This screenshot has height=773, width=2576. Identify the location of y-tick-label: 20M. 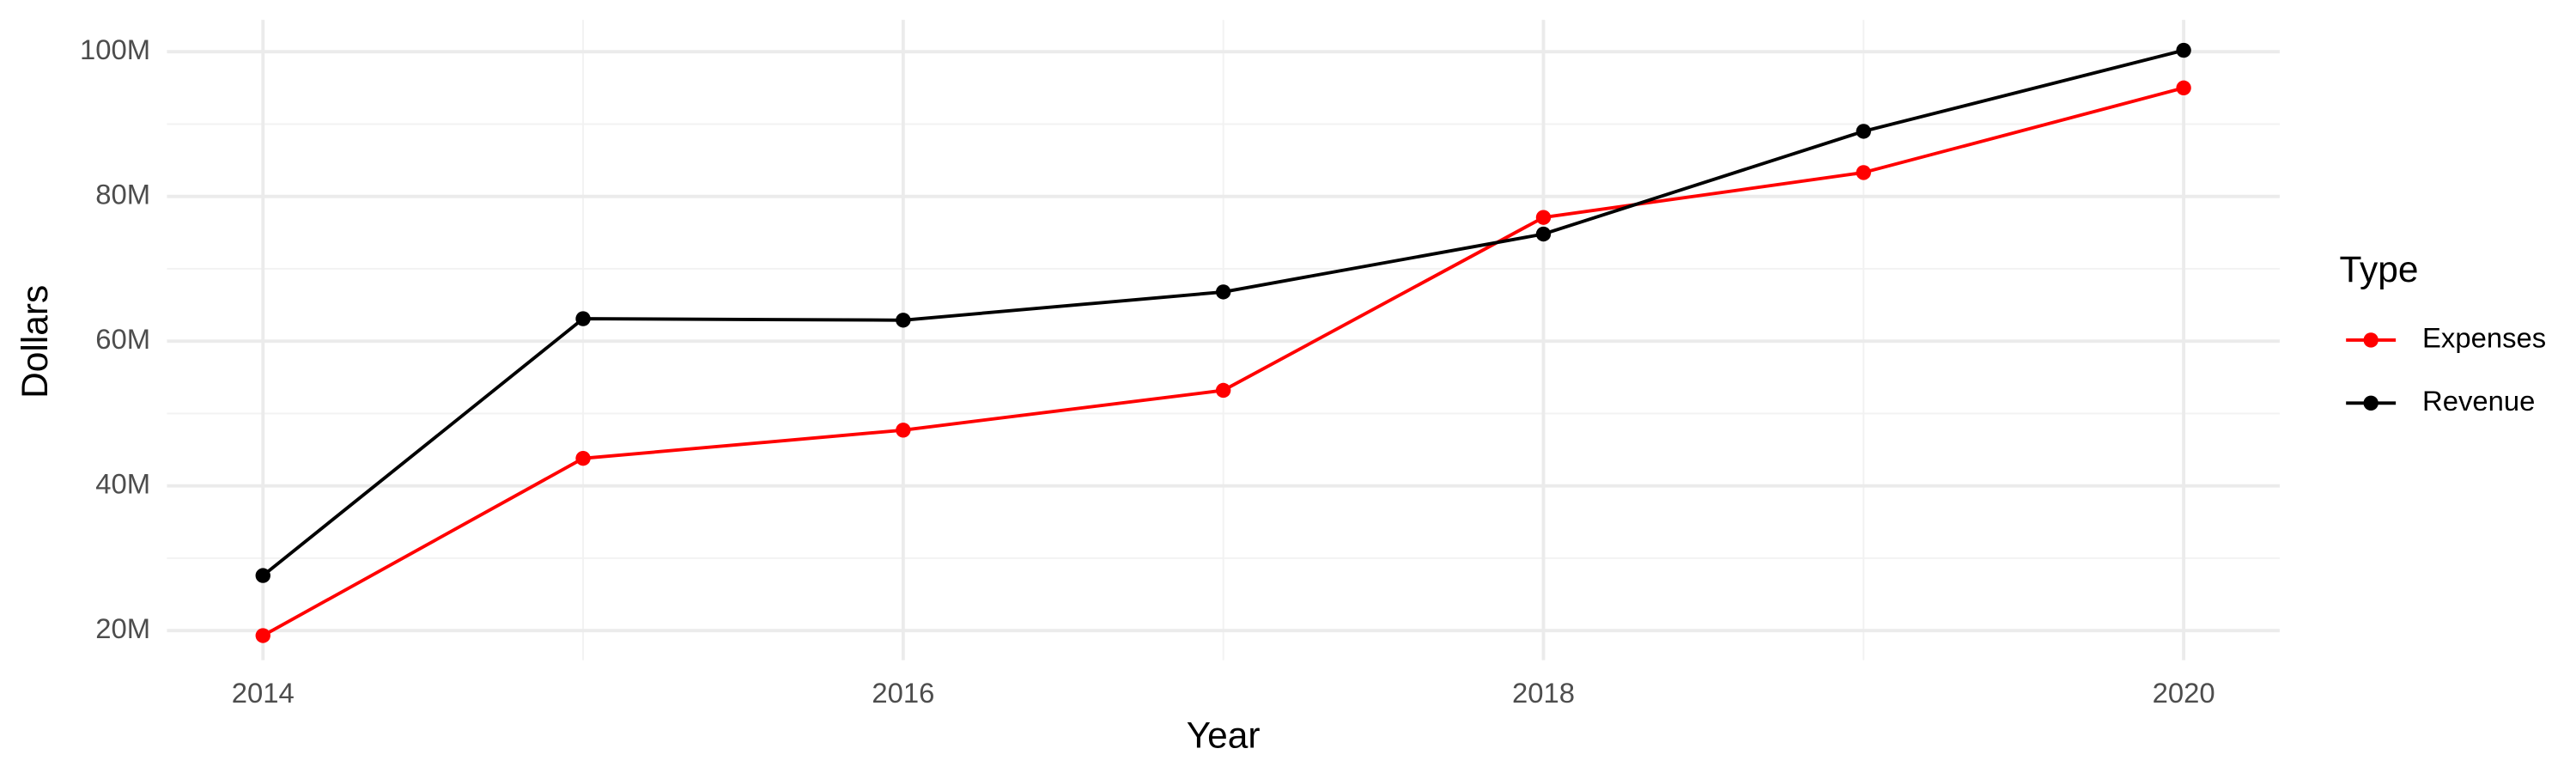
(123, 628).